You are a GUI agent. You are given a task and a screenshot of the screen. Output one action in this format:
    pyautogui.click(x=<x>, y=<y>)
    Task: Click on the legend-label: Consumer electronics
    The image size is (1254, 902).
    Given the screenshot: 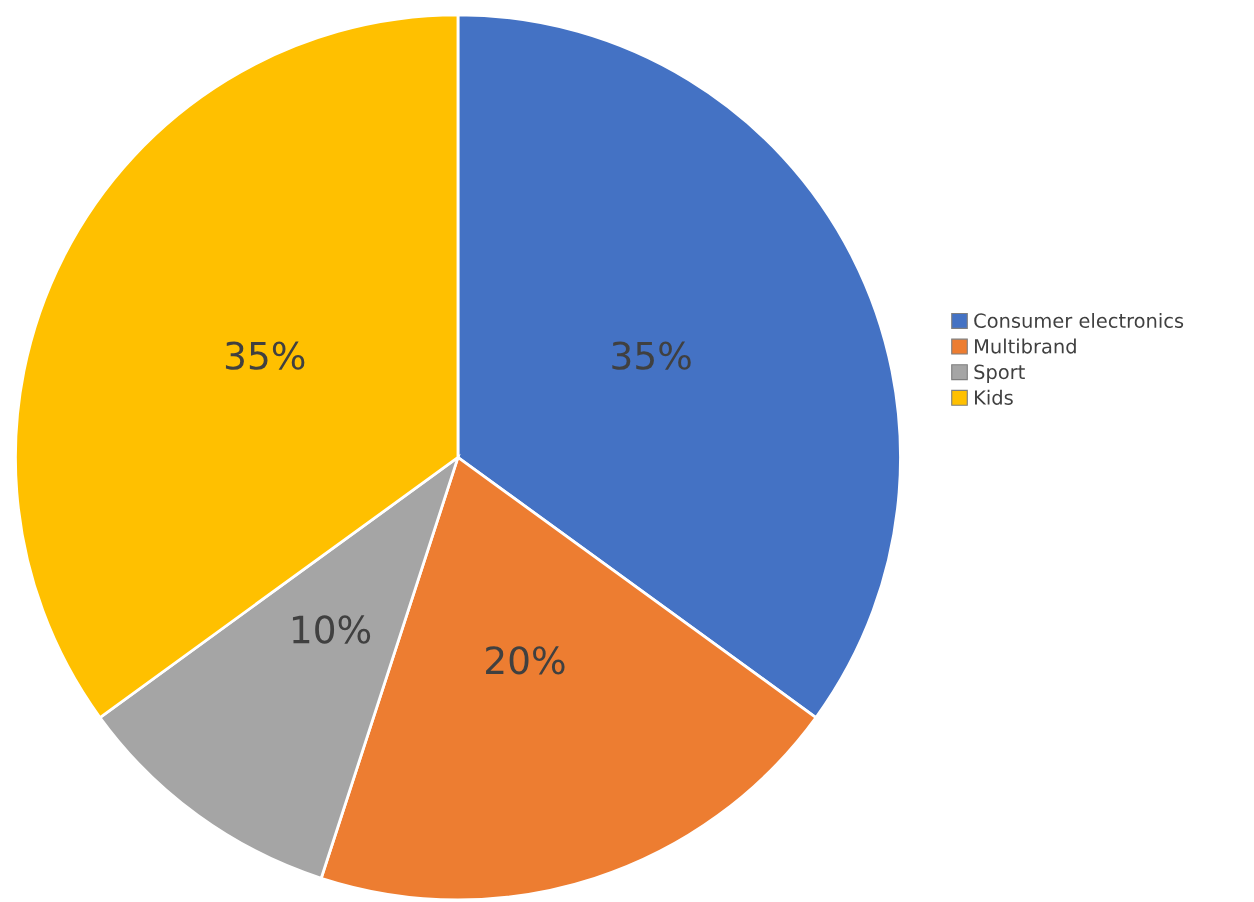 What is the action you would take?
    pyautogui.click(x=1079, y=320)
    